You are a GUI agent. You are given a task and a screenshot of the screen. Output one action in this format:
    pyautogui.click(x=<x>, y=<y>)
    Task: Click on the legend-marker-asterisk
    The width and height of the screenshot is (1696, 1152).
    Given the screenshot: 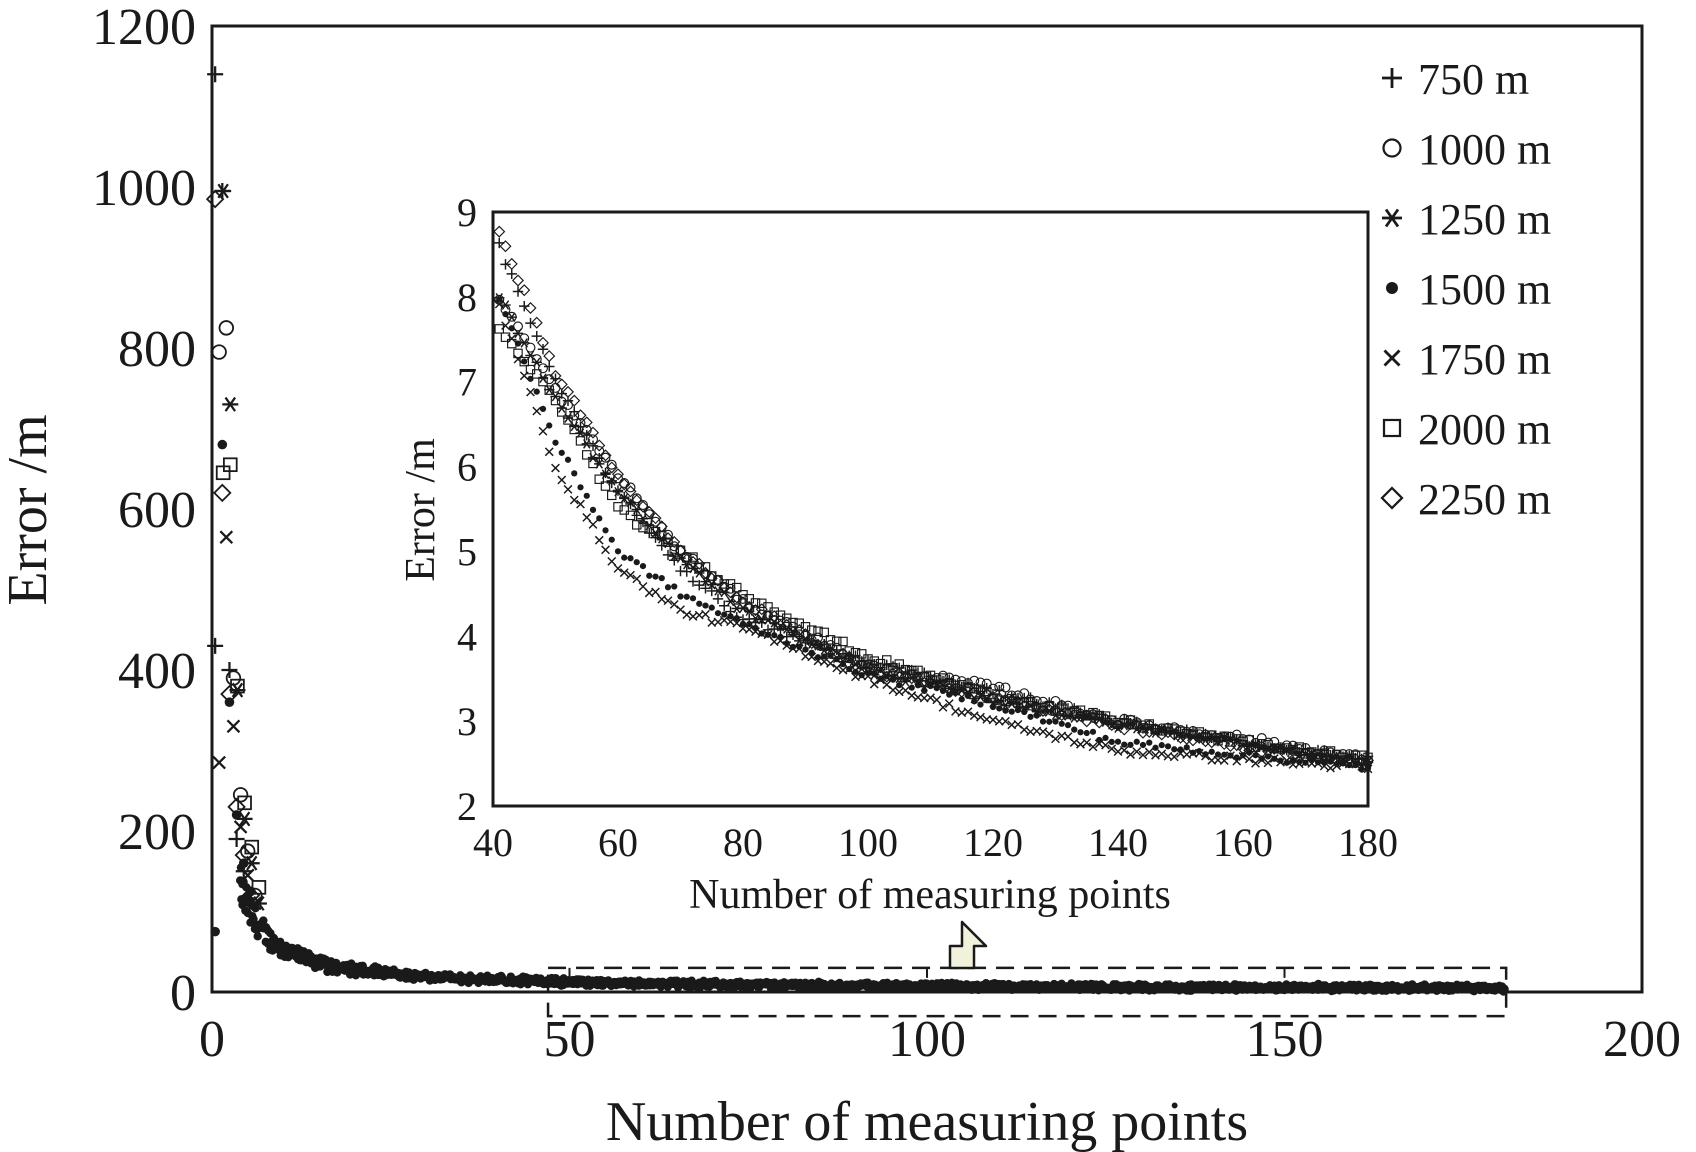 What is the action you would take?
    pyautogui.click(x=1392, y=218)
    